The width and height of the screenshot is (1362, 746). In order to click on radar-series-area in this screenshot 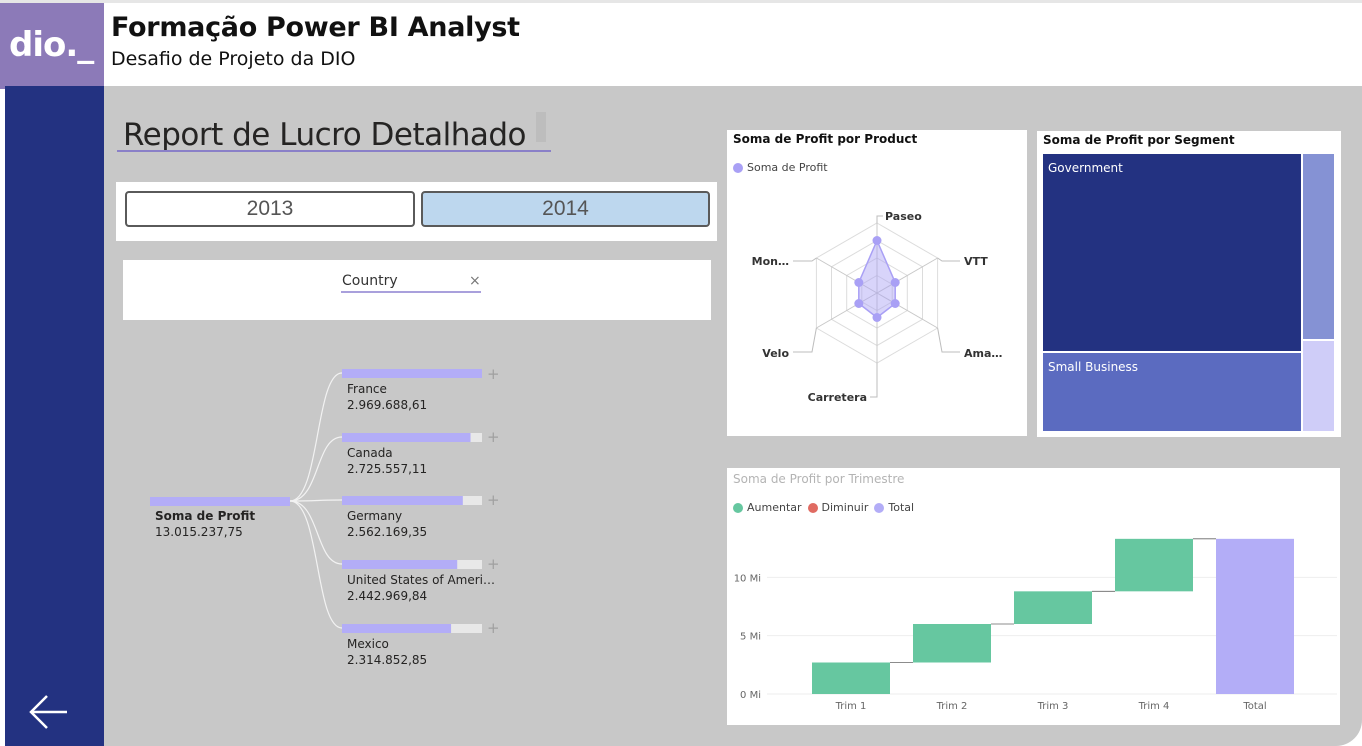, I will do `click(877, 278)`.